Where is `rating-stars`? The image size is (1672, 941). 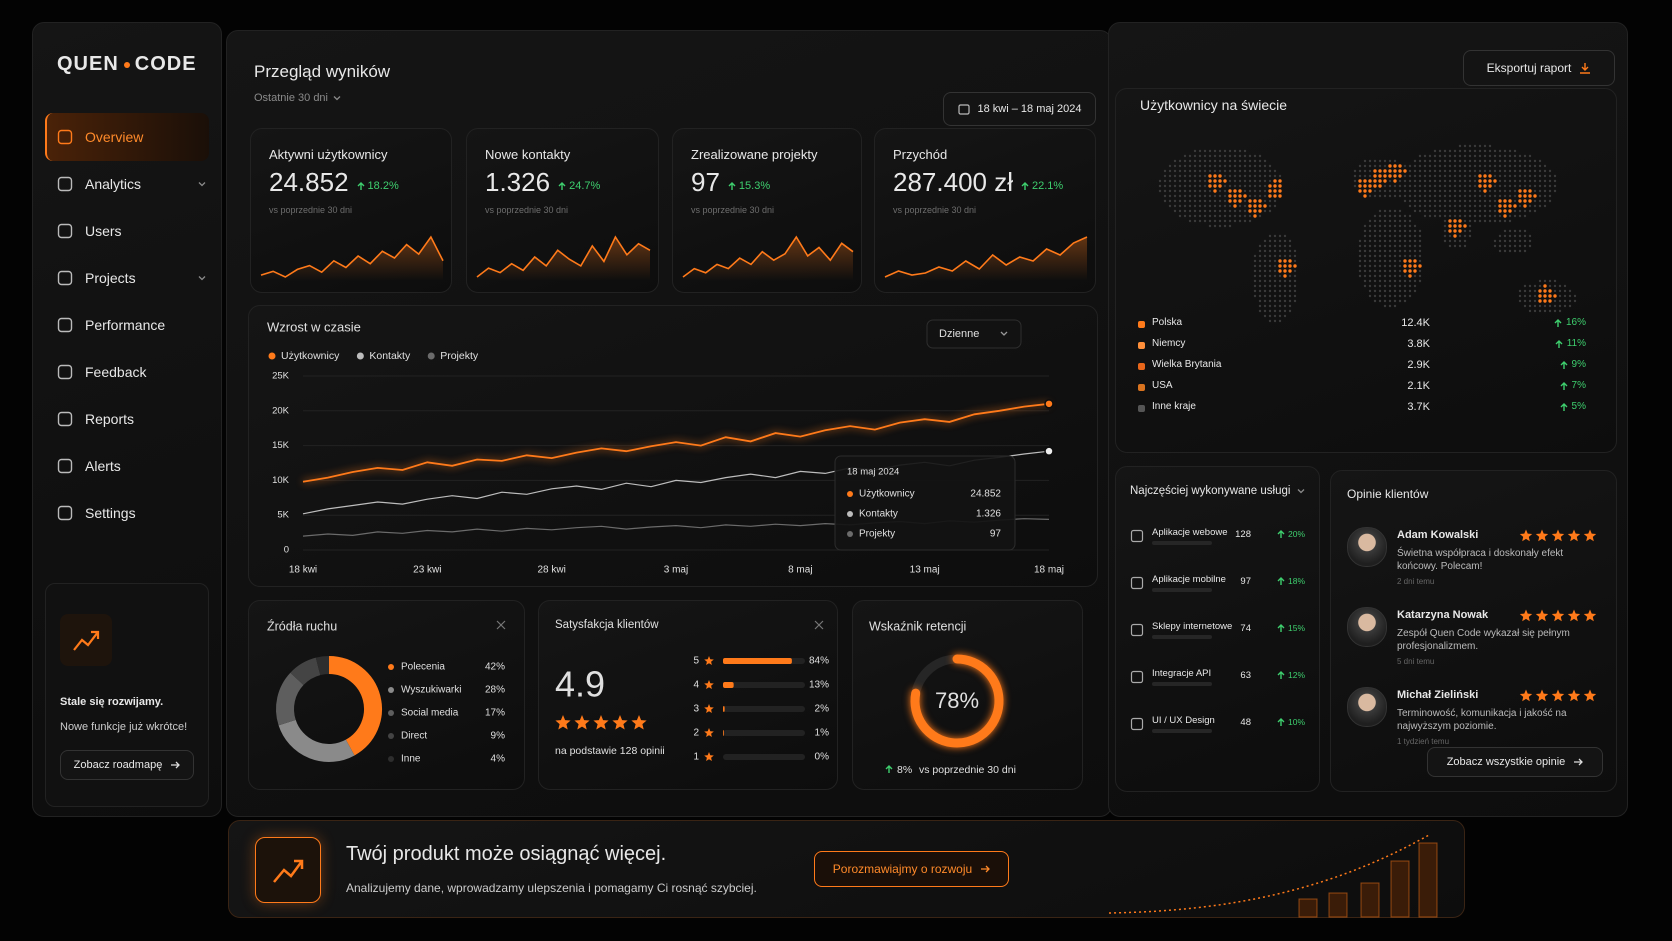
rating-stars is located at coordinates (1558, 615).